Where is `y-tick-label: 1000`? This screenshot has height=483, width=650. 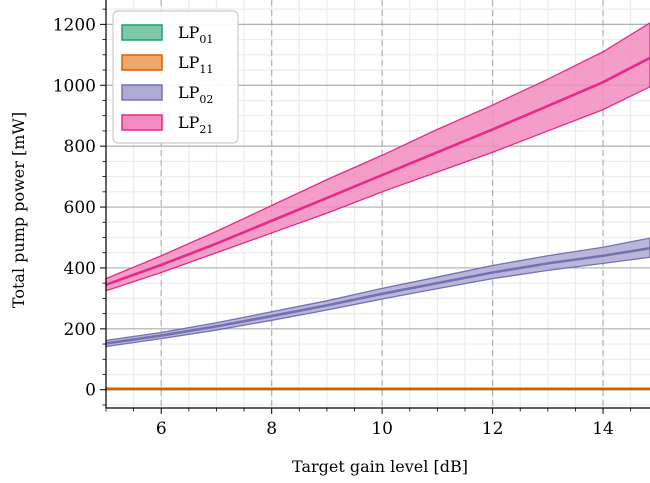 y-tick-label: 1000 is located at coordinates (74, 86).